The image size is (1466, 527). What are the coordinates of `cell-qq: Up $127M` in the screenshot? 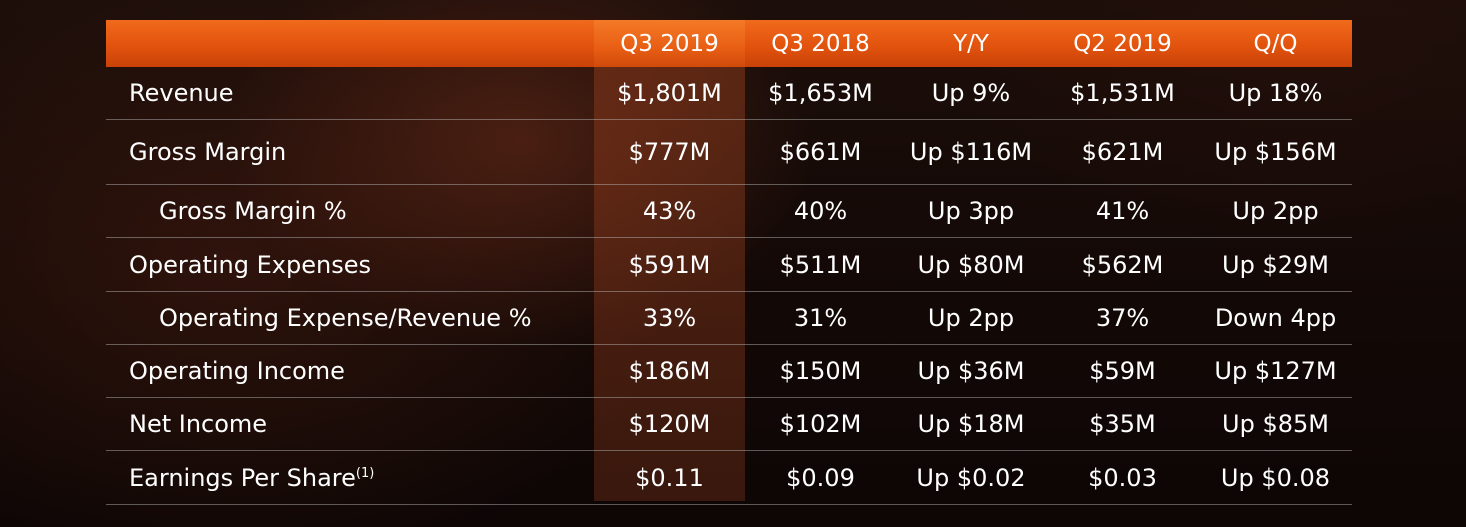 It's located at (1275, 371).